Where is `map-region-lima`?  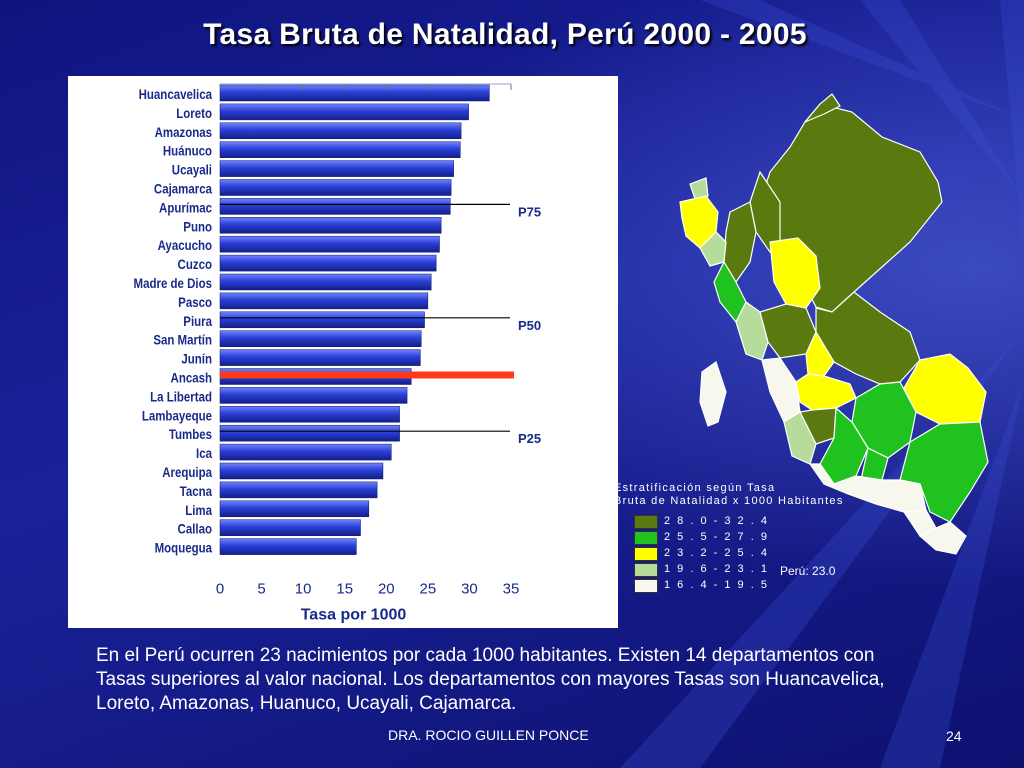
map-region-lima is located at coordinates (781, 390).